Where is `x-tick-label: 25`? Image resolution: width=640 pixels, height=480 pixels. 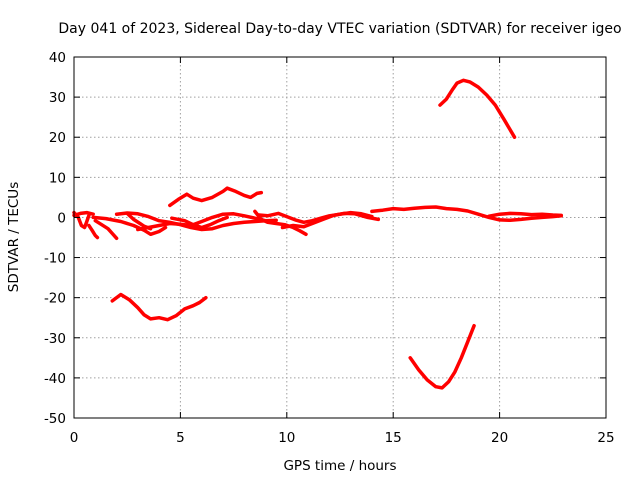 x-tick-label: 25 is located at coordinates (605, 438).